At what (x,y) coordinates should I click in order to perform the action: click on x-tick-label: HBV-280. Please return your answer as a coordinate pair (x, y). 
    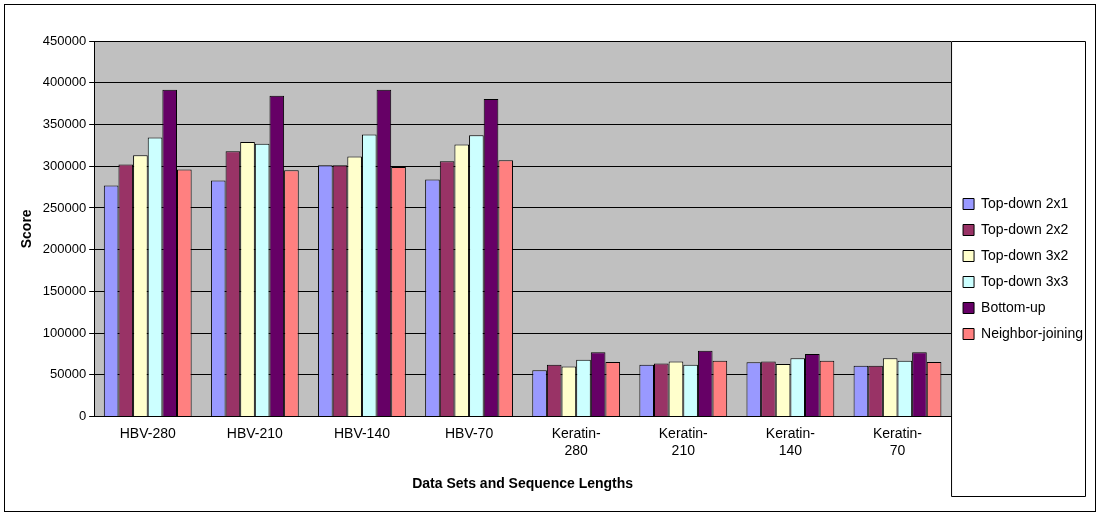
    Looking at the image, I should click on (147, 432).